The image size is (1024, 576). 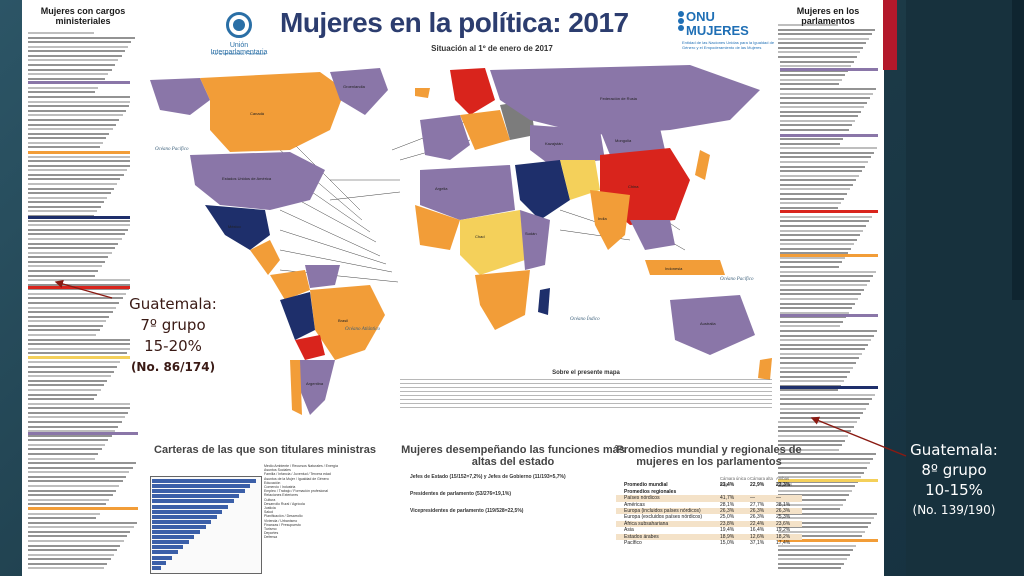 I want to click on map-region-brazil, so click(x=347, y=322).